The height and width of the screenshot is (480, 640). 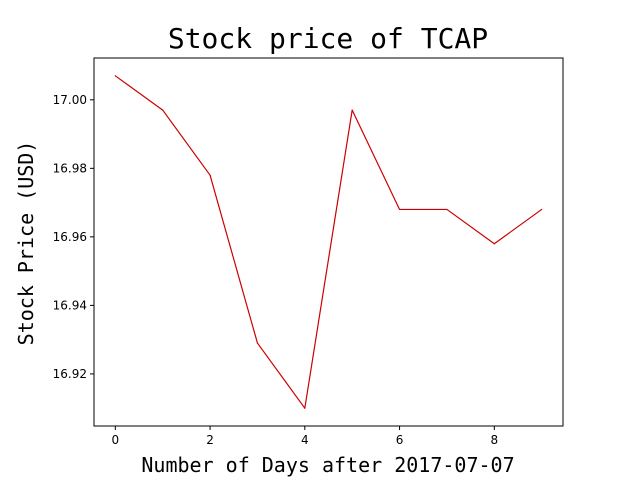 What do you see at coordinates (70, 100) in the screenshot?
I see `y-tick-label: 17.00` at bounding box center [70, 100].